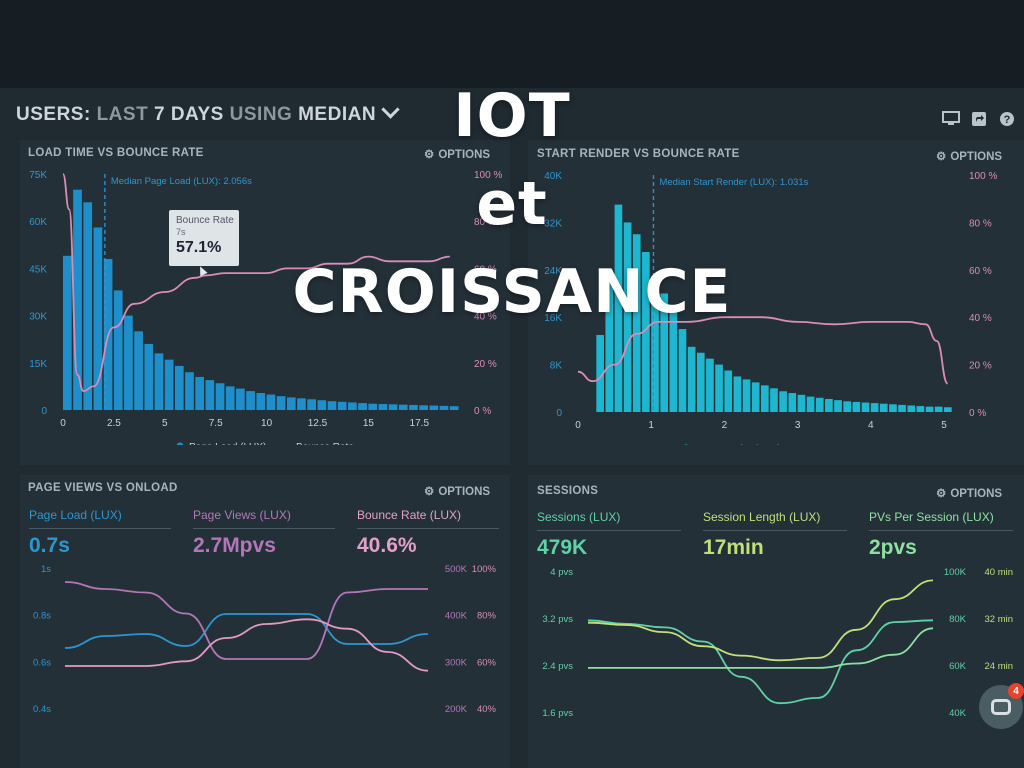 The height and width of the screenshot is (768, 1024). What do you see at coordinates (227, 443) in the screenshot?
I see `legend-label: Page Load (LUX)` at bounding box center [227, 443].